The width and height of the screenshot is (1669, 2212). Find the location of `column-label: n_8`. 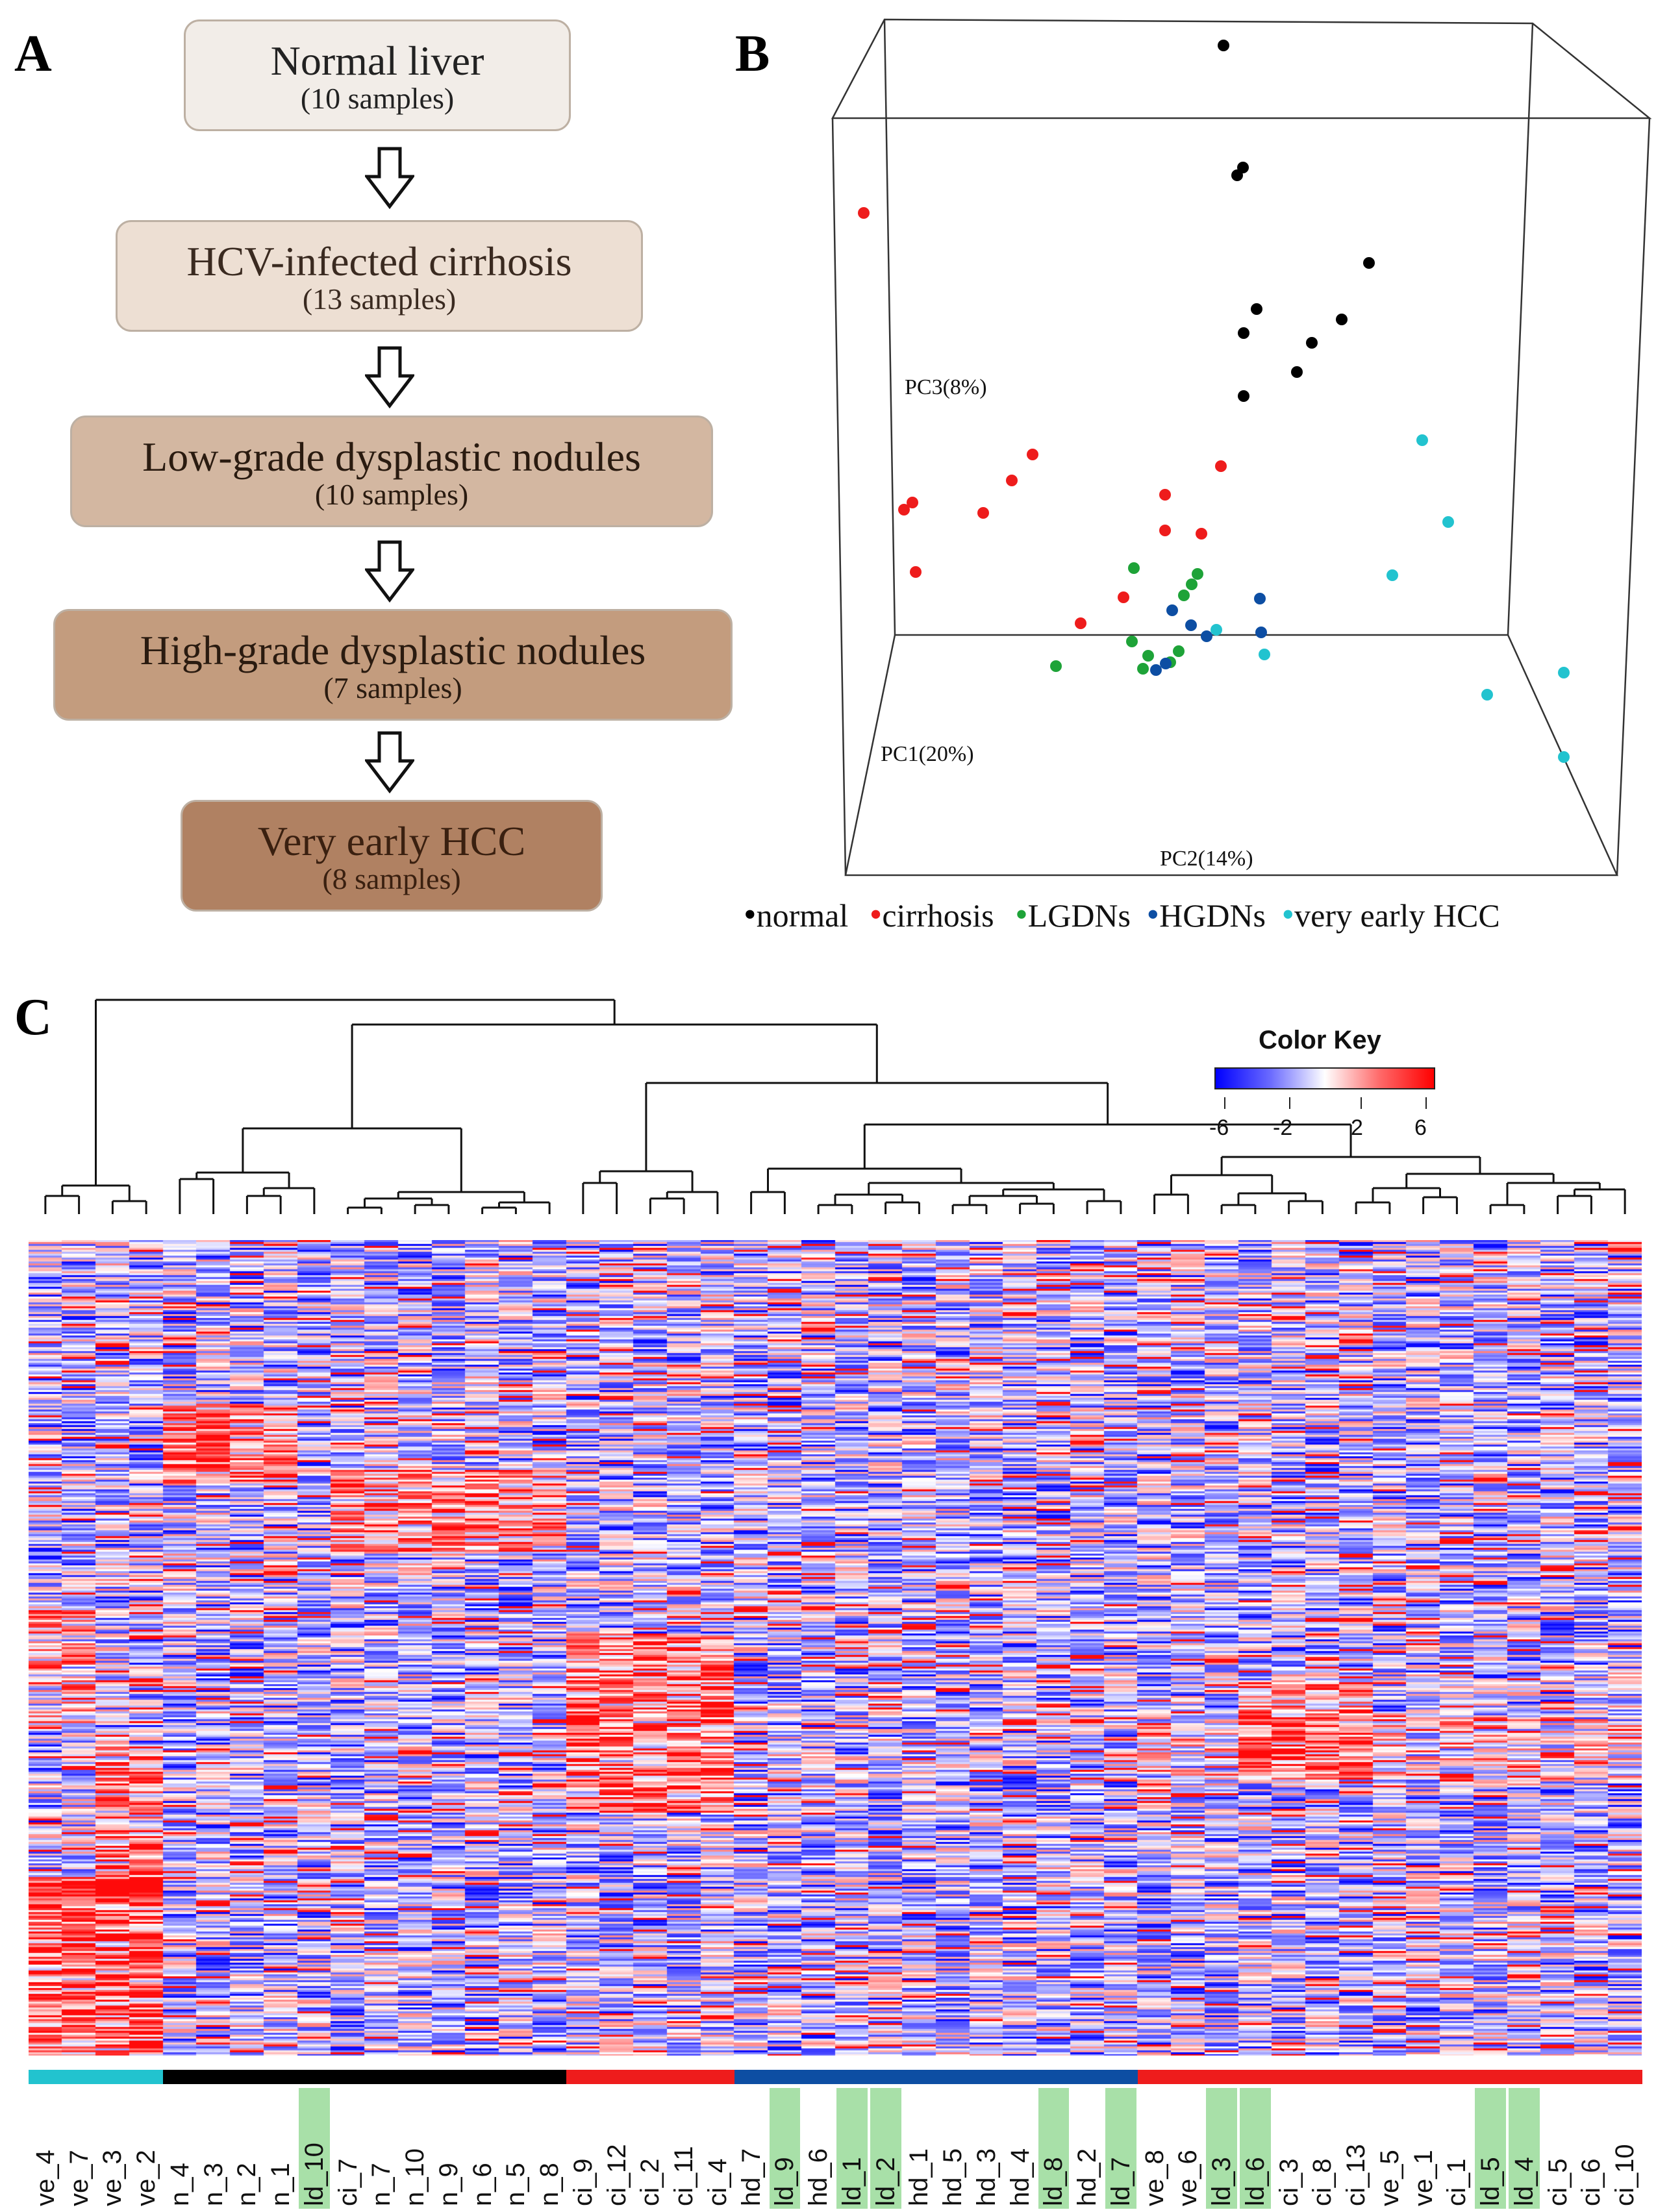

column-label: n_8 is located at coordinates (549, 2184).